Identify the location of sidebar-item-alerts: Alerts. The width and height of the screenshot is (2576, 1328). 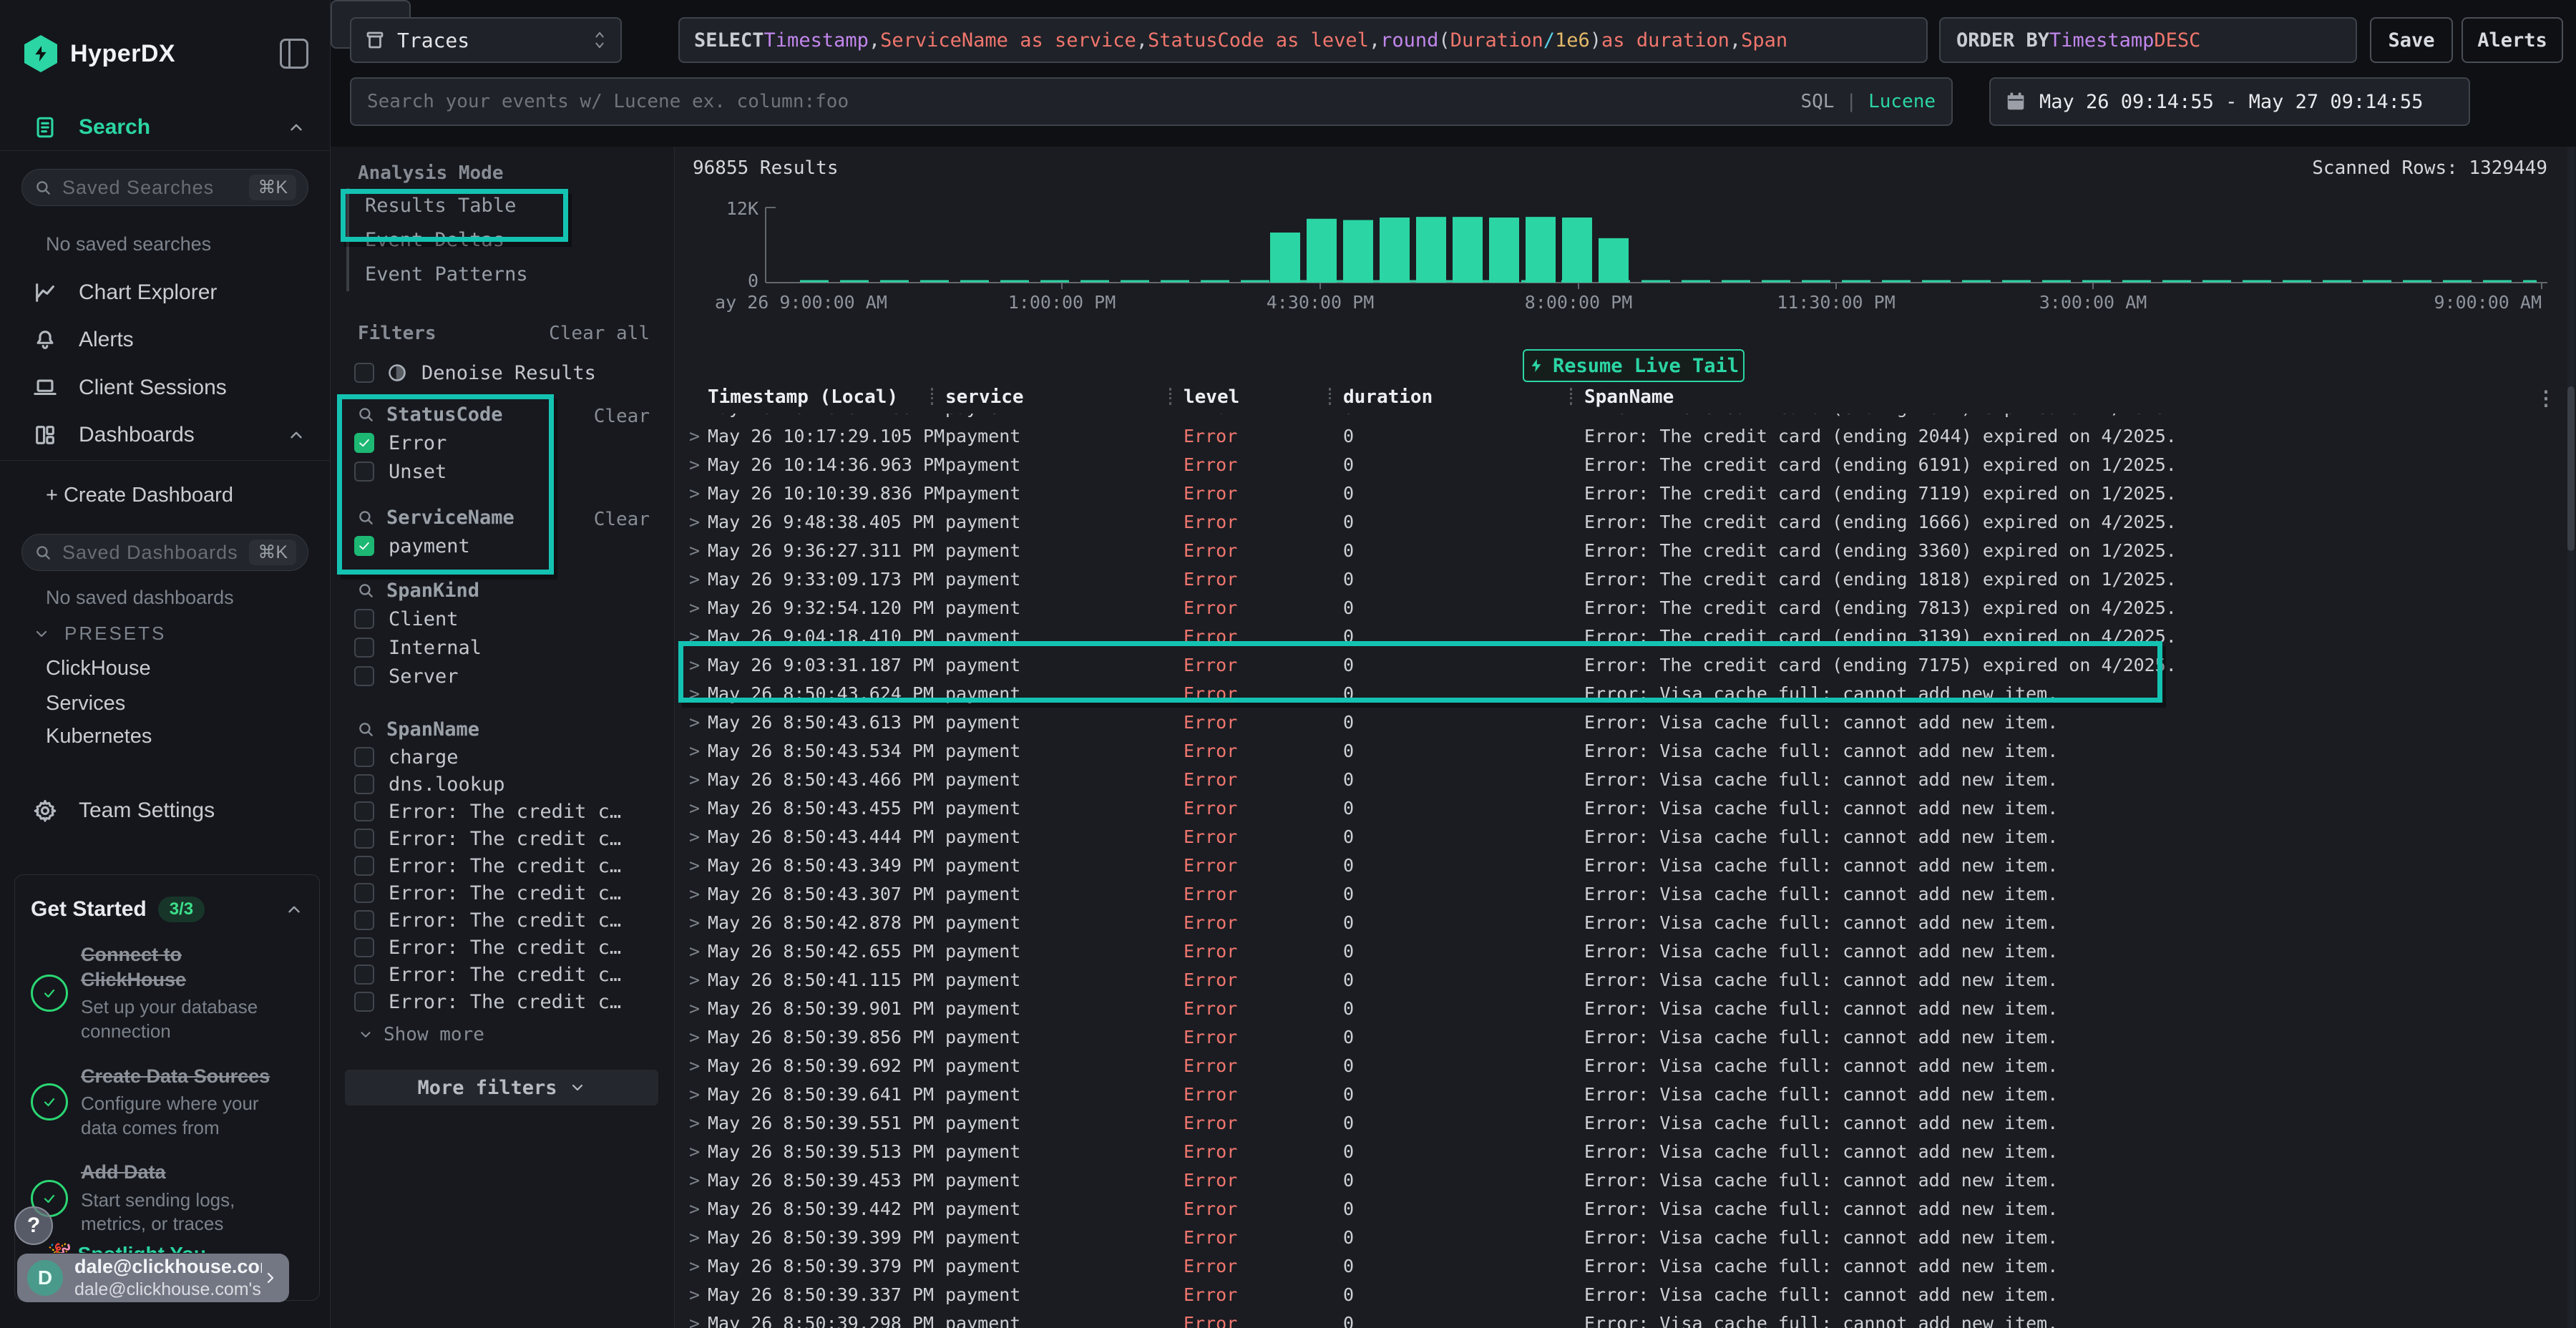
(165, 340).